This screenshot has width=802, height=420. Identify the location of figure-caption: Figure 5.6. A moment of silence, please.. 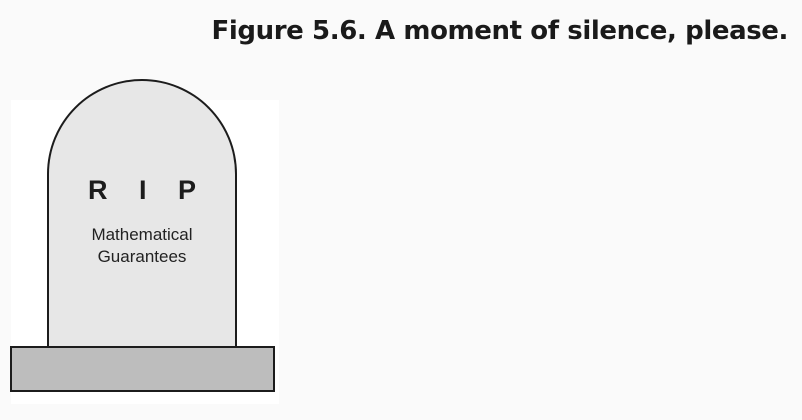
(500, 31).